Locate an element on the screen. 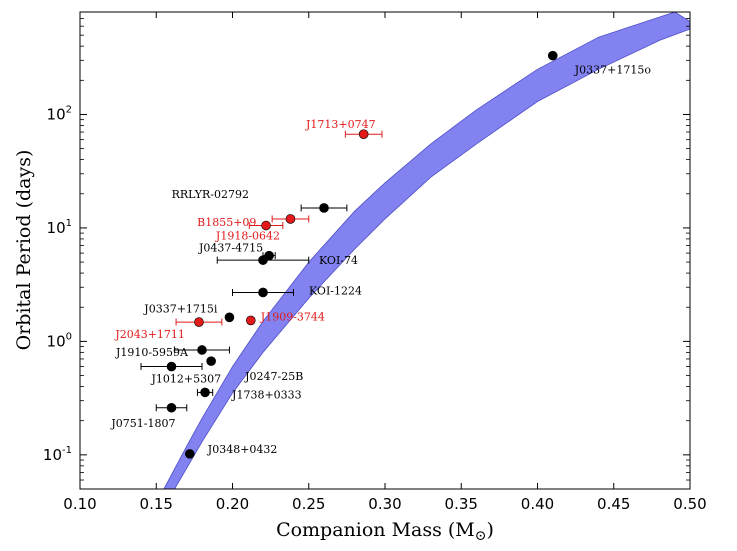  y-tick-label: 10⁻¹ is located at coordinates (57, 454).